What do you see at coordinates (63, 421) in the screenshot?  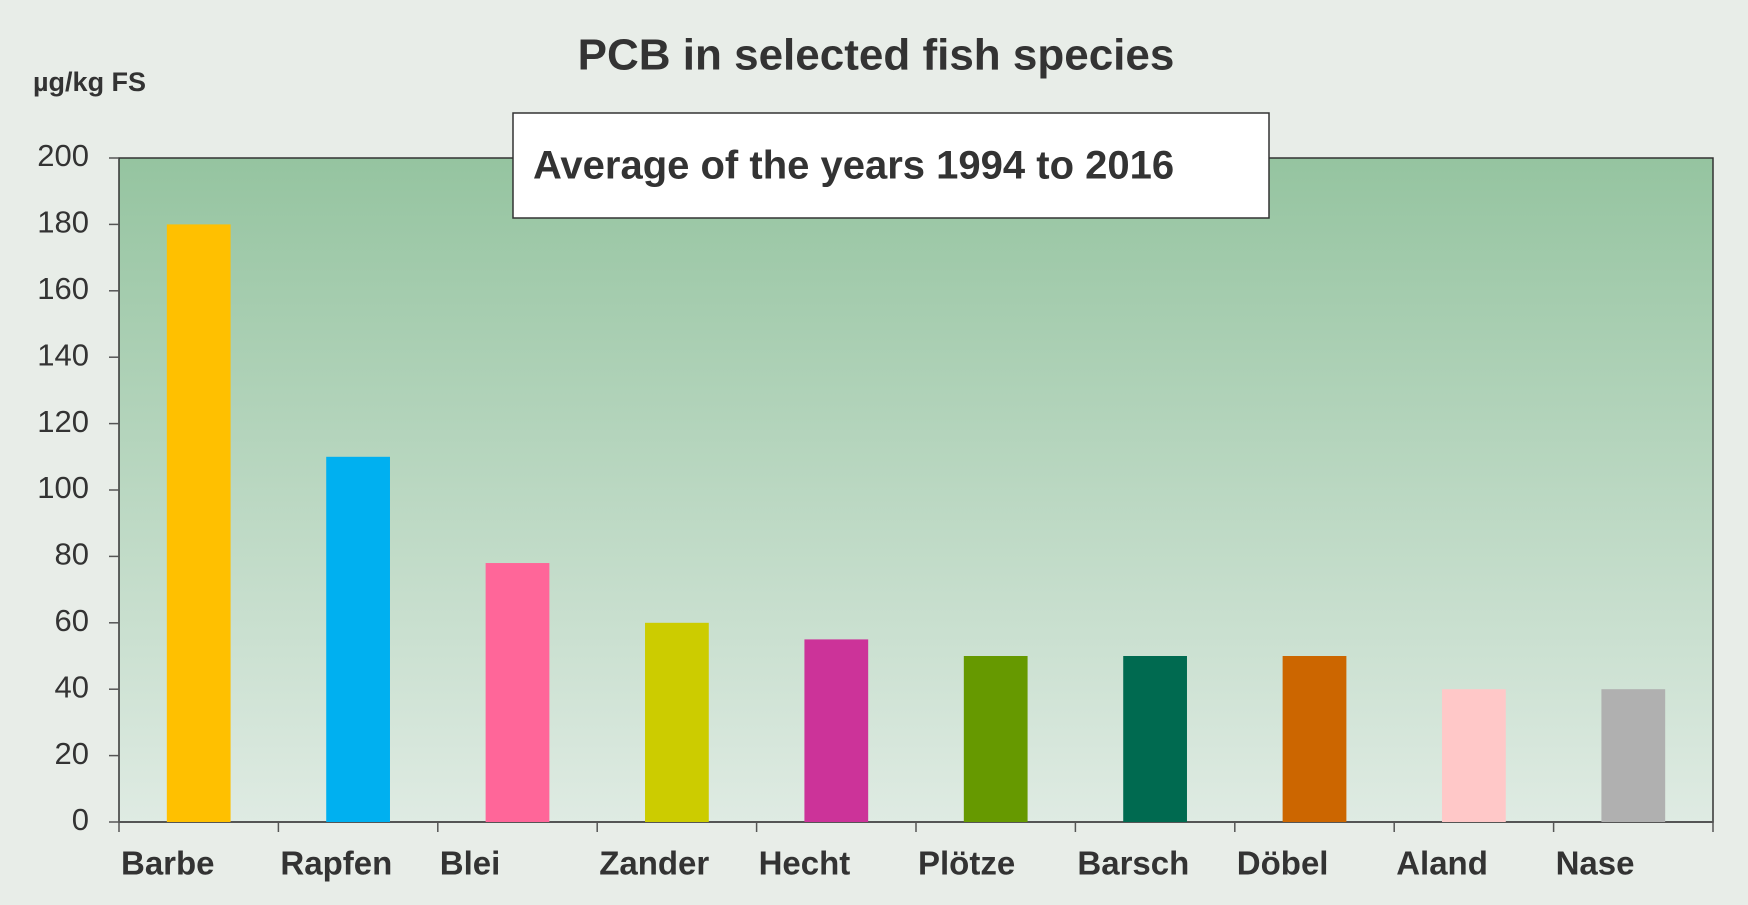 I see `y-tick-label: 120` at bounding box center [63, 421].